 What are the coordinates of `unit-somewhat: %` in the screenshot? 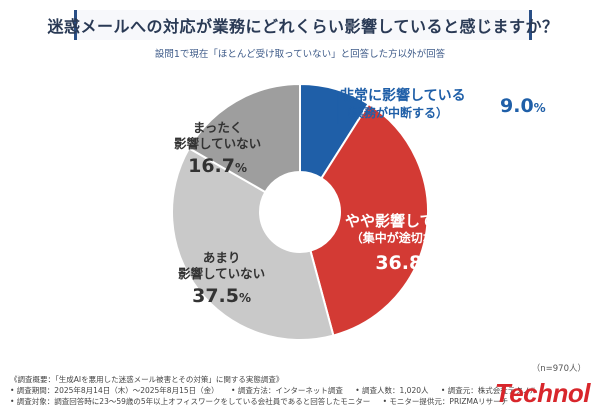 It's located at (428, 264).